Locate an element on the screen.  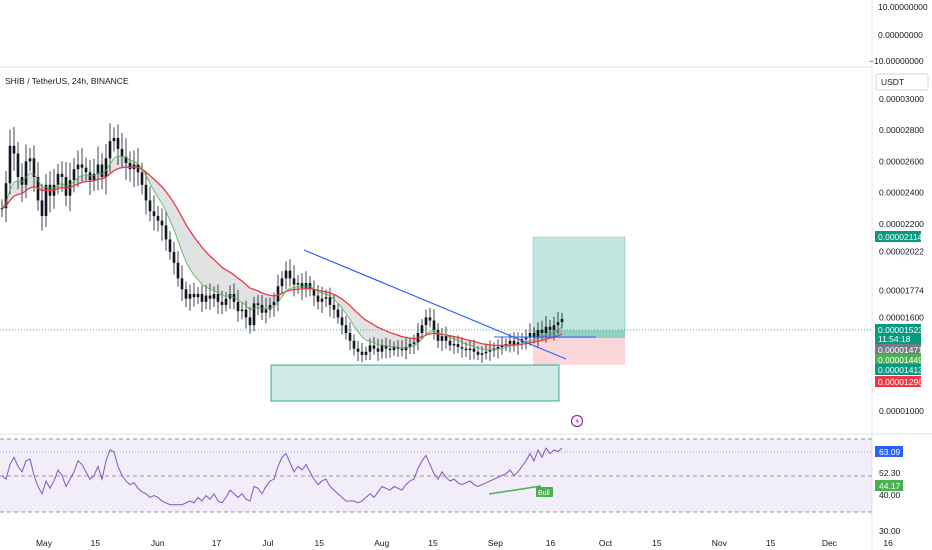
top-pane-label-3: −10.00000000 is located at coordinates (896, 61).